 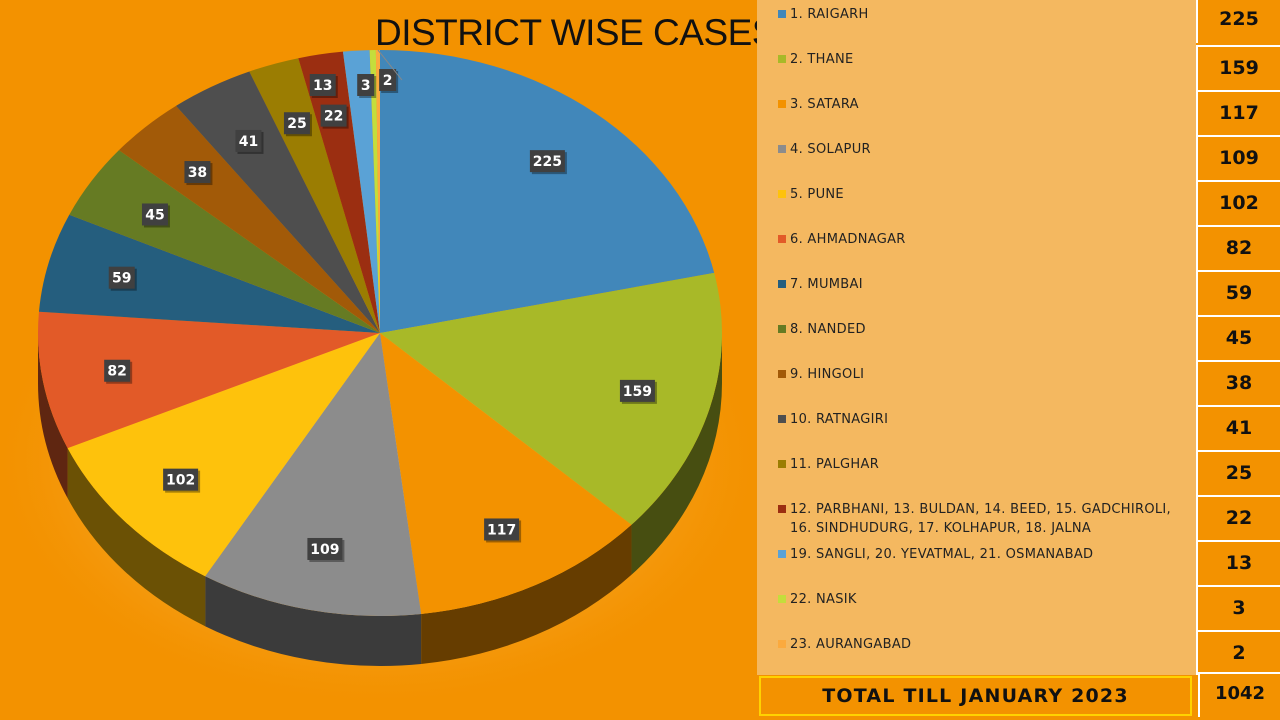 What do you see at coordinates (984, 329) in the screenshot?
I see `legend-item-8: 8. NANDED` at bounding box center [984, 329].